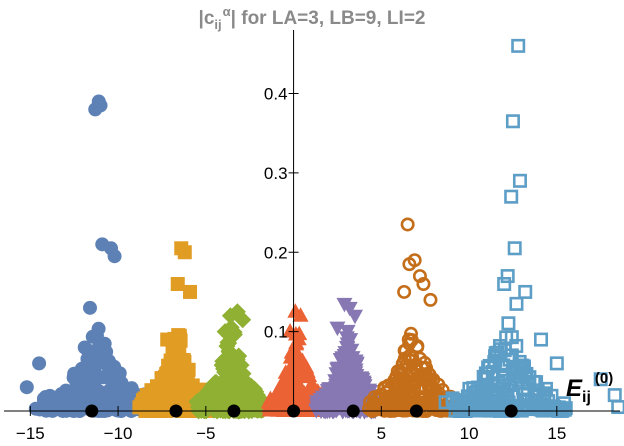 This screenshot has width=624, height=446. I want to click on x-tick-label: −10, so click(118, 433).